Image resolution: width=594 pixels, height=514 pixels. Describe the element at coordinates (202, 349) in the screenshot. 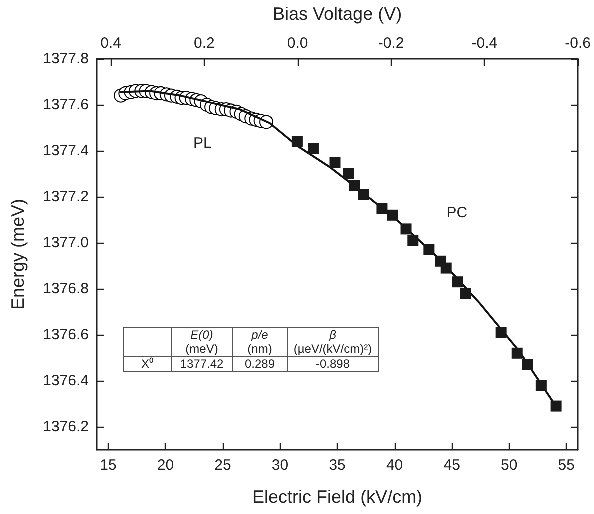

I see `annotation: (meV)` at that location.